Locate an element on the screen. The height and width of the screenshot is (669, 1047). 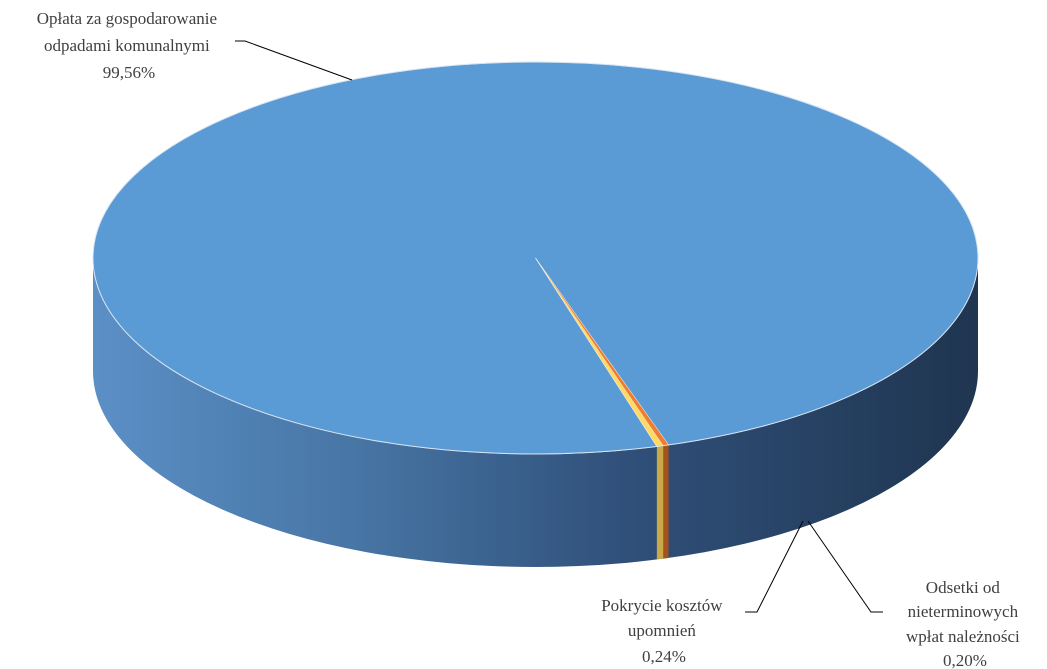
slice-0-name-line-2: odpadami komunalnymi is located at coordinates (127, 45).